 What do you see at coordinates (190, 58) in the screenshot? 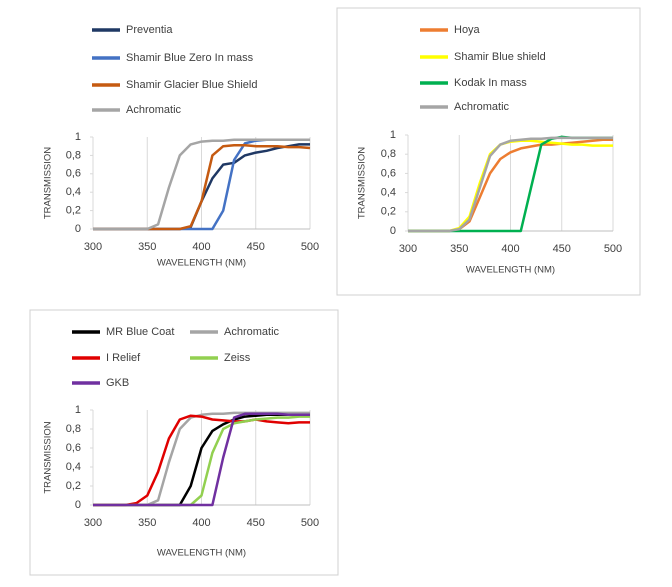
I see `legend-label: Shamir Blue Zero In mass` at bounding box center [190, 58].